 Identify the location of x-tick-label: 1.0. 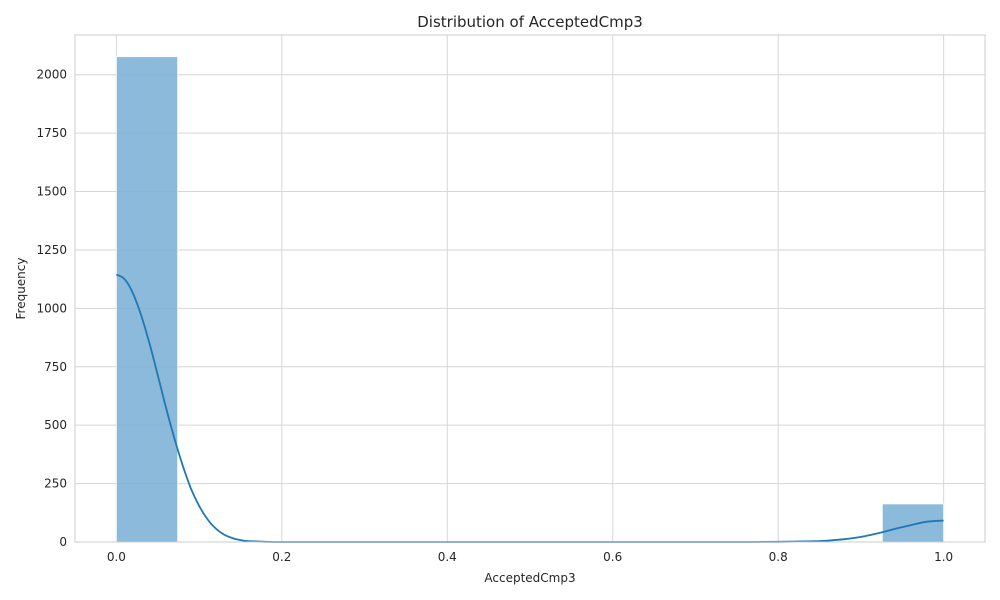
(943, 557).